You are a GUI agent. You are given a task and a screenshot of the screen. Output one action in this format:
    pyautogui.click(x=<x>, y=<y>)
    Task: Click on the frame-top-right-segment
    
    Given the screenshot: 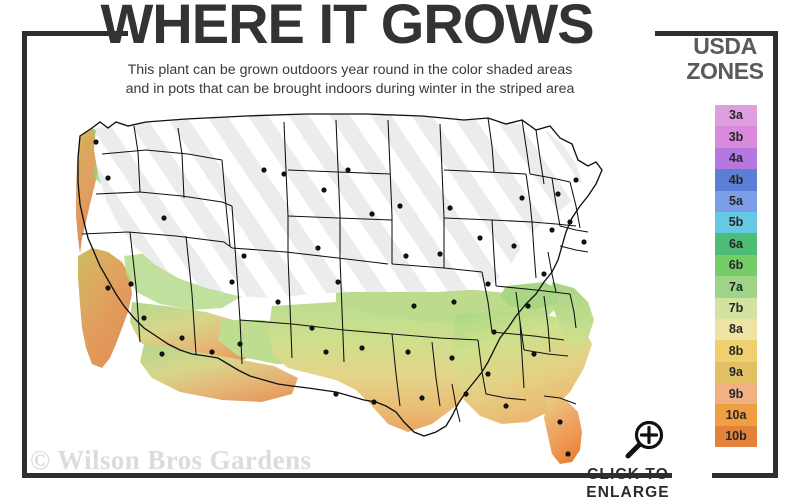 What is the action you would take?
    pyautogui.click(x=716, y=33)
    